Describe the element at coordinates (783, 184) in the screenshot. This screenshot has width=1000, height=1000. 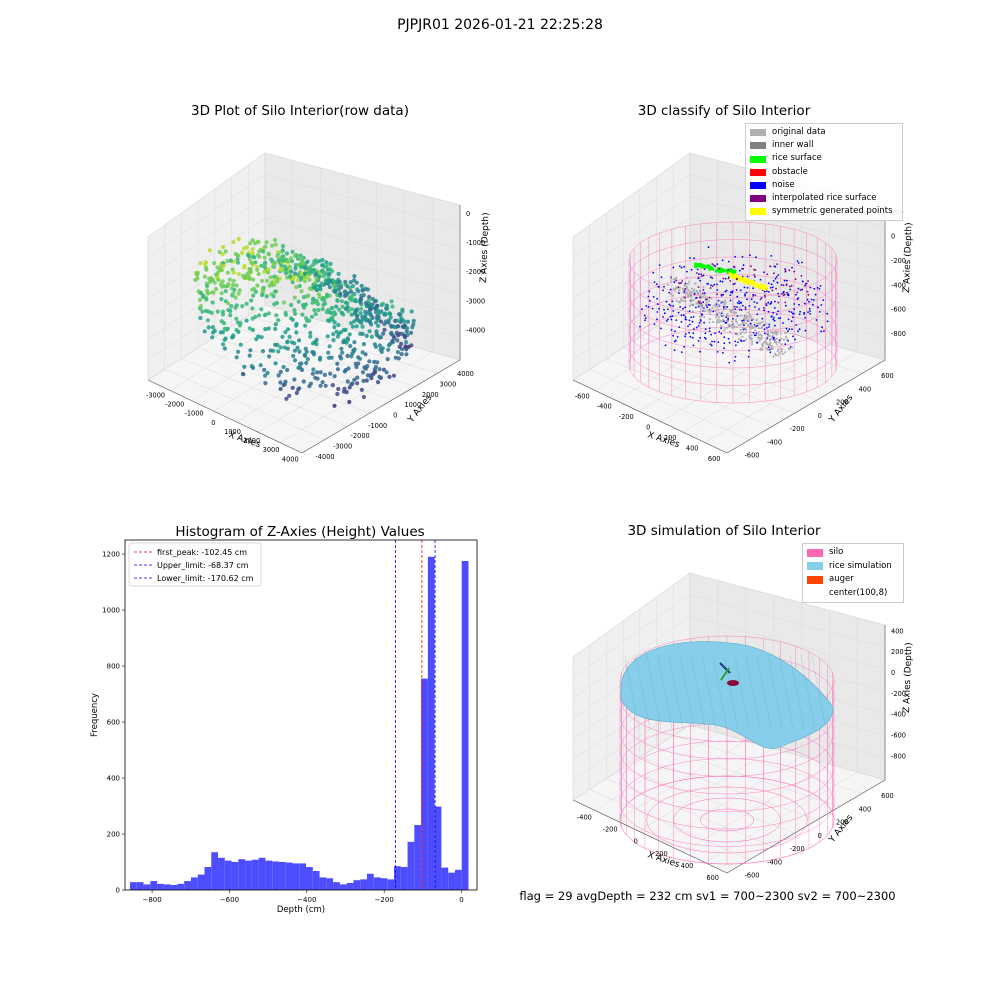
I see `legend-label: noise` at that location.